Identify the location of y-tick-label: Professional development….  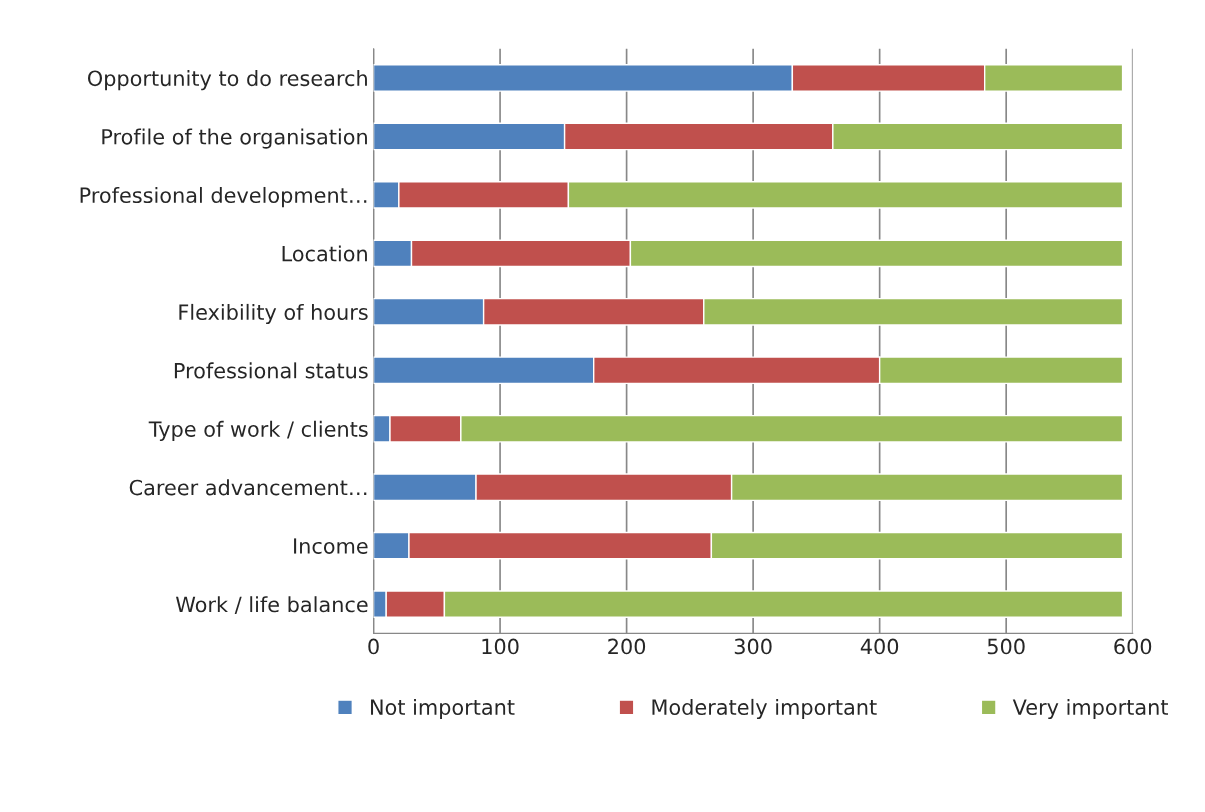
(223, 197).